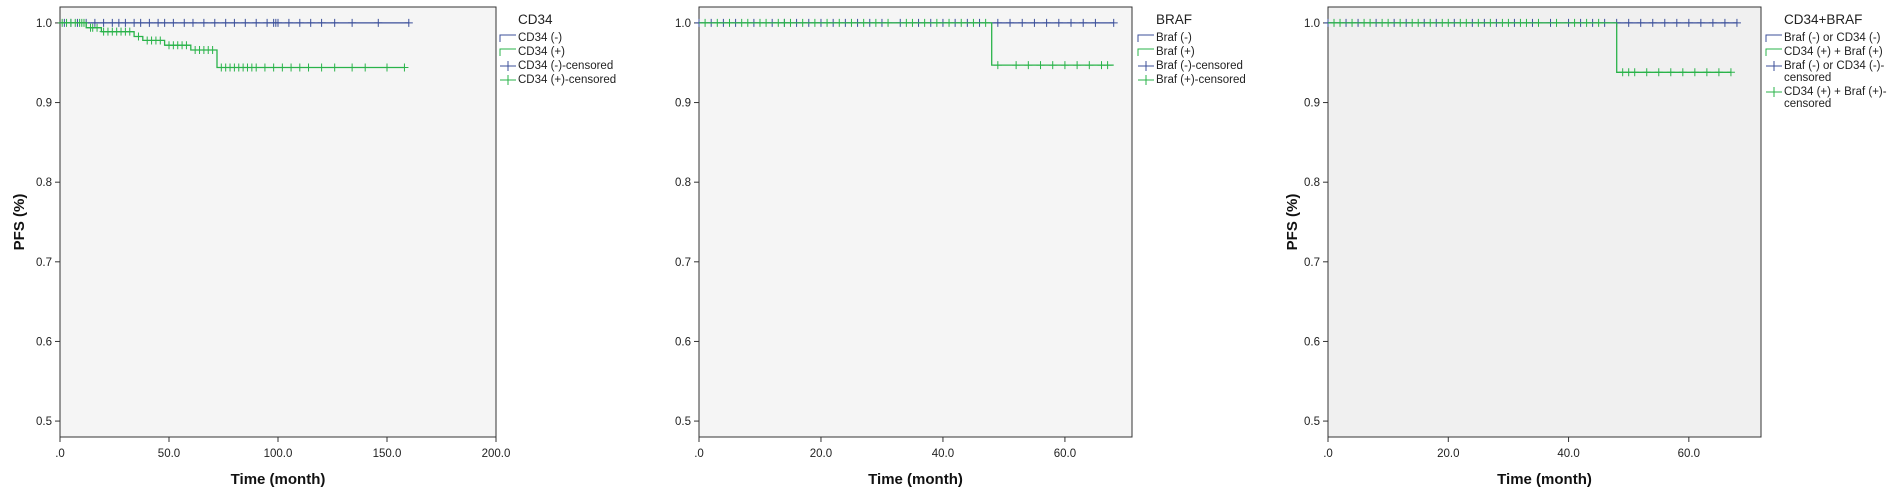  Describe the element at coordinates (1174, 38) in the screenshot. I see `legend-entry: Braf (-)` at that location.